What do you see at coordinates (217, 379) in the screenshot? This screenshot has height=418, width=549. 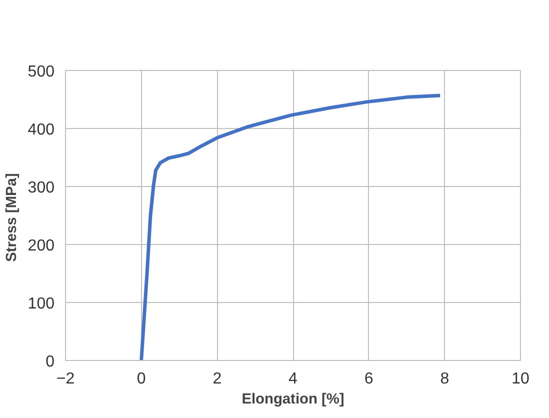 I see `x-tick-label: 2` at bounding box center [217, 379].